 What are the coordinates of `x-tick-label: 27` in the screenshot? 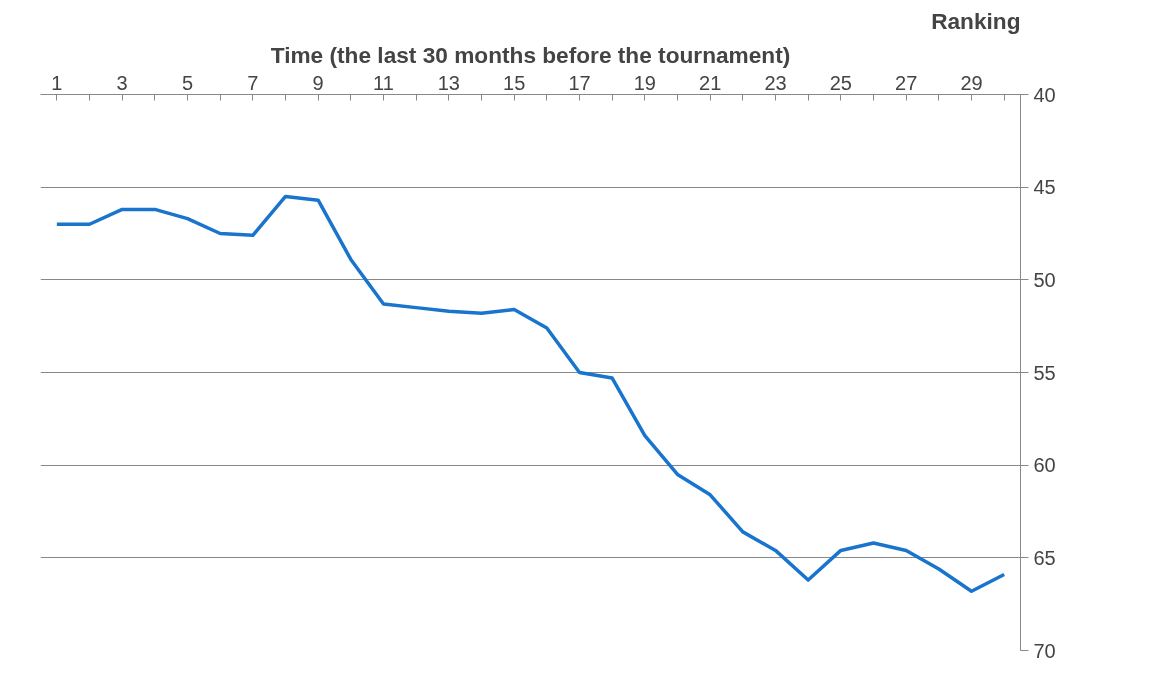 It's located at (906, 82).